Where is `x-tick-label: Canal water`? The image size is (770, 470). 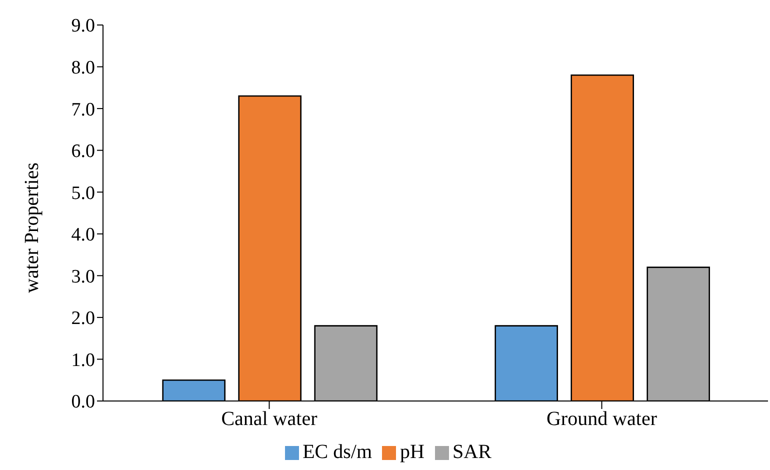 x-tick-label: Canal water is located at coordinates (269, 419).